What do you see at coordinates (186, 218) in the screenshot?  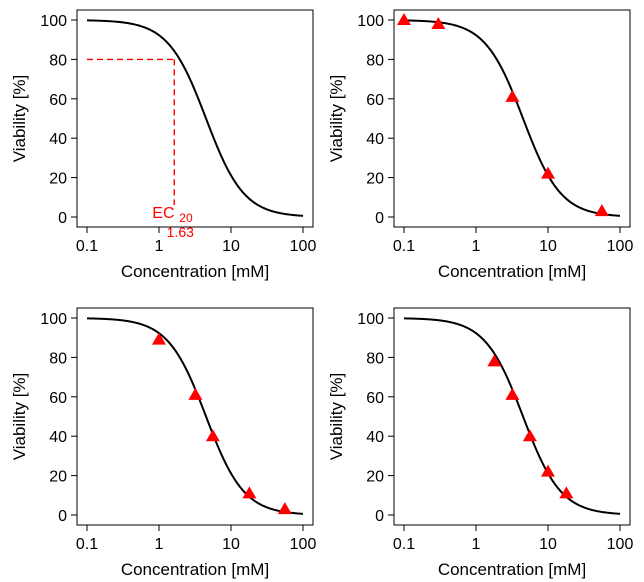 I see `ec20-subscript: 20` at bounding box center [186, 218].